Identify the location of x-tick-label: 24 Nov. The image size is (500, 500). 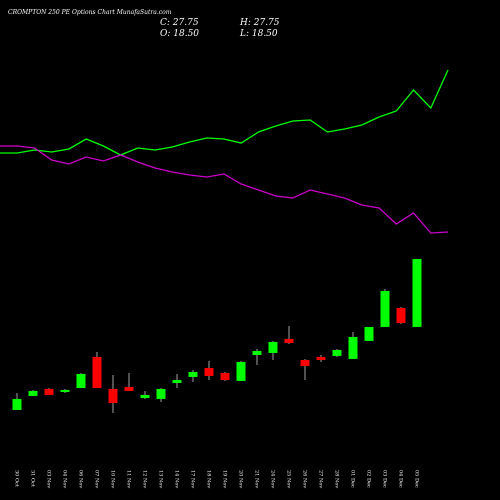
(273, 479).